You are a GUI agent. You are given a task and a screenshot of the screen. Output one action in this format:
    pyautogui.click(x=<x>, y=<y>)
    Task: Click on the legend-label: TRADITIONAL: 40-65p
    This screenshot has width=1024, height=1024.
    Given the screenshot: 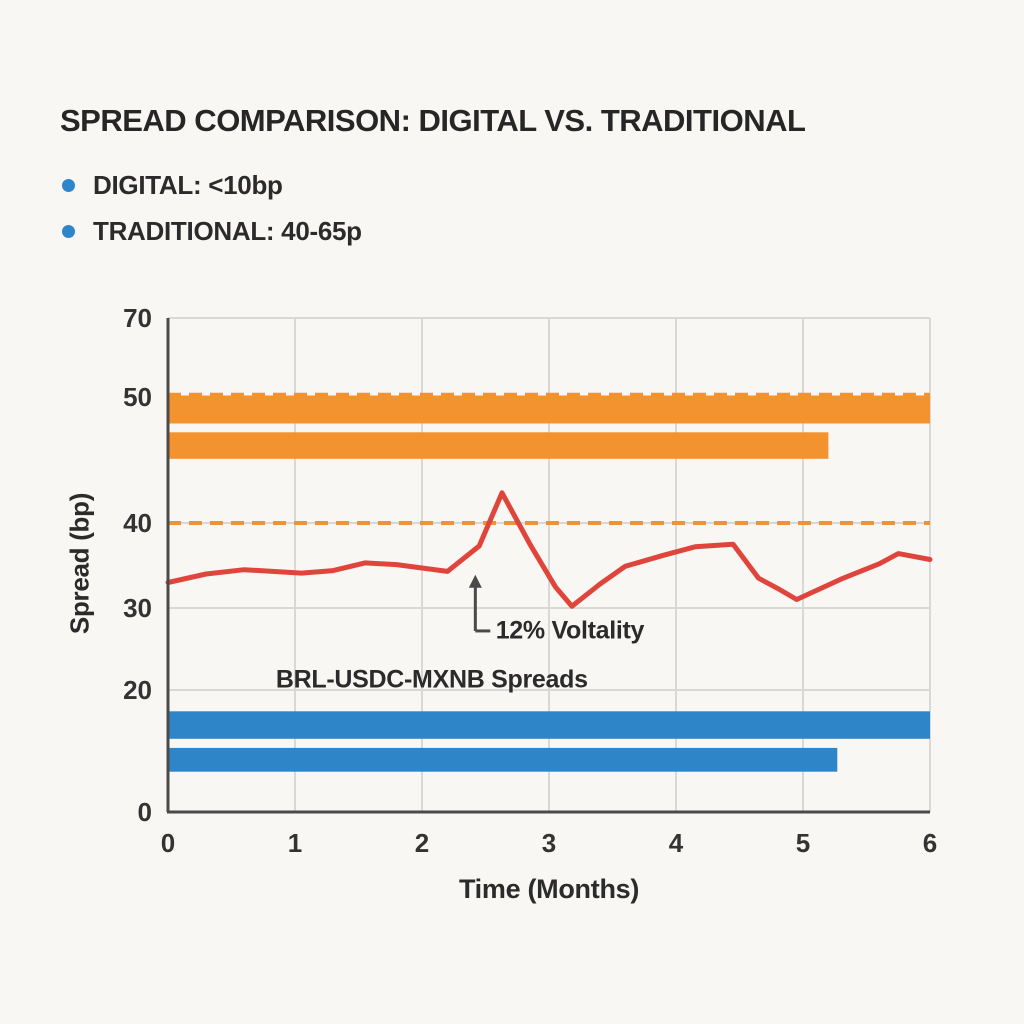 What is the action you would take?
    pyautogui.click(x=227, y=230)
    